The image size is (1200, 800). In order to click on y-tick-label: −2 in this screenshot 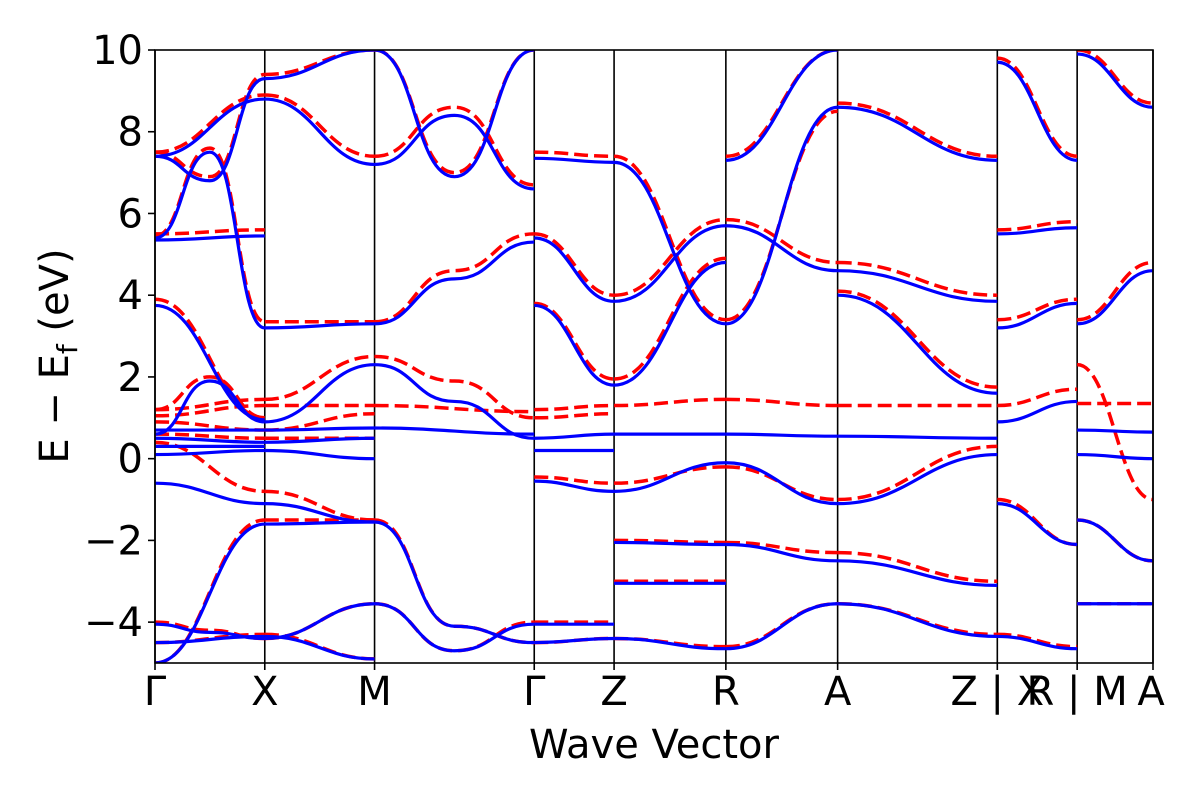, I will do `click(113, 541)`.